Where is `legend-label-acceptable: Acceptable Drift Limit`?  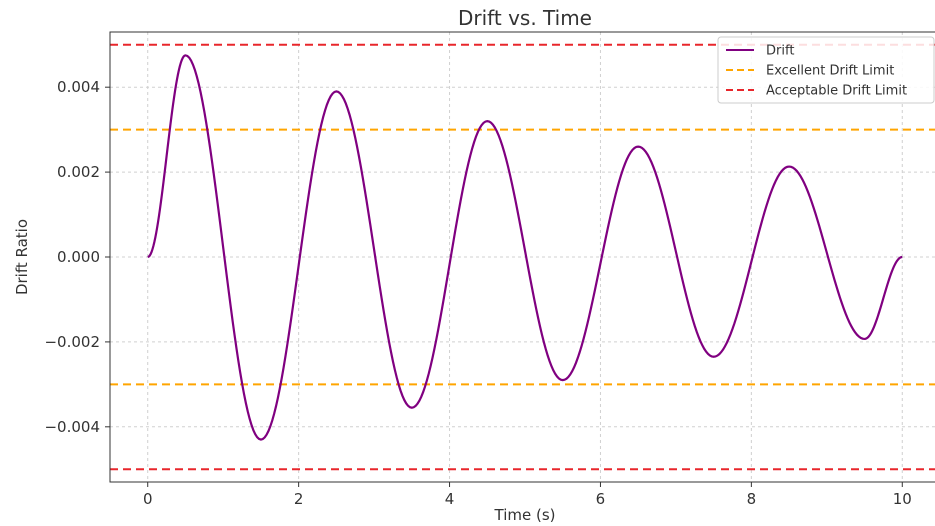
legend-label-acceptable: Acceptable Drift Limit is located at coordinates (836, 91).